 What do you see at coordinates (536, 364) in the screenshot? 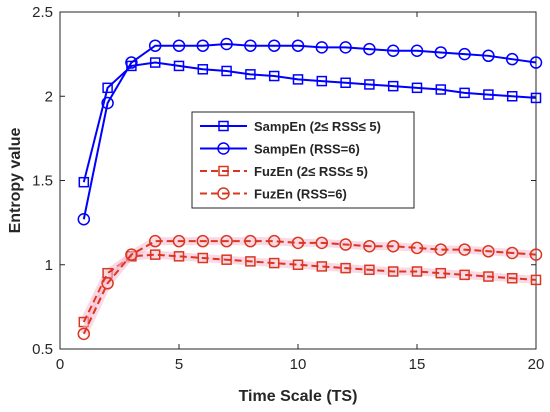
I see `x-tick-label: 20` at bounding box center [536, 364].